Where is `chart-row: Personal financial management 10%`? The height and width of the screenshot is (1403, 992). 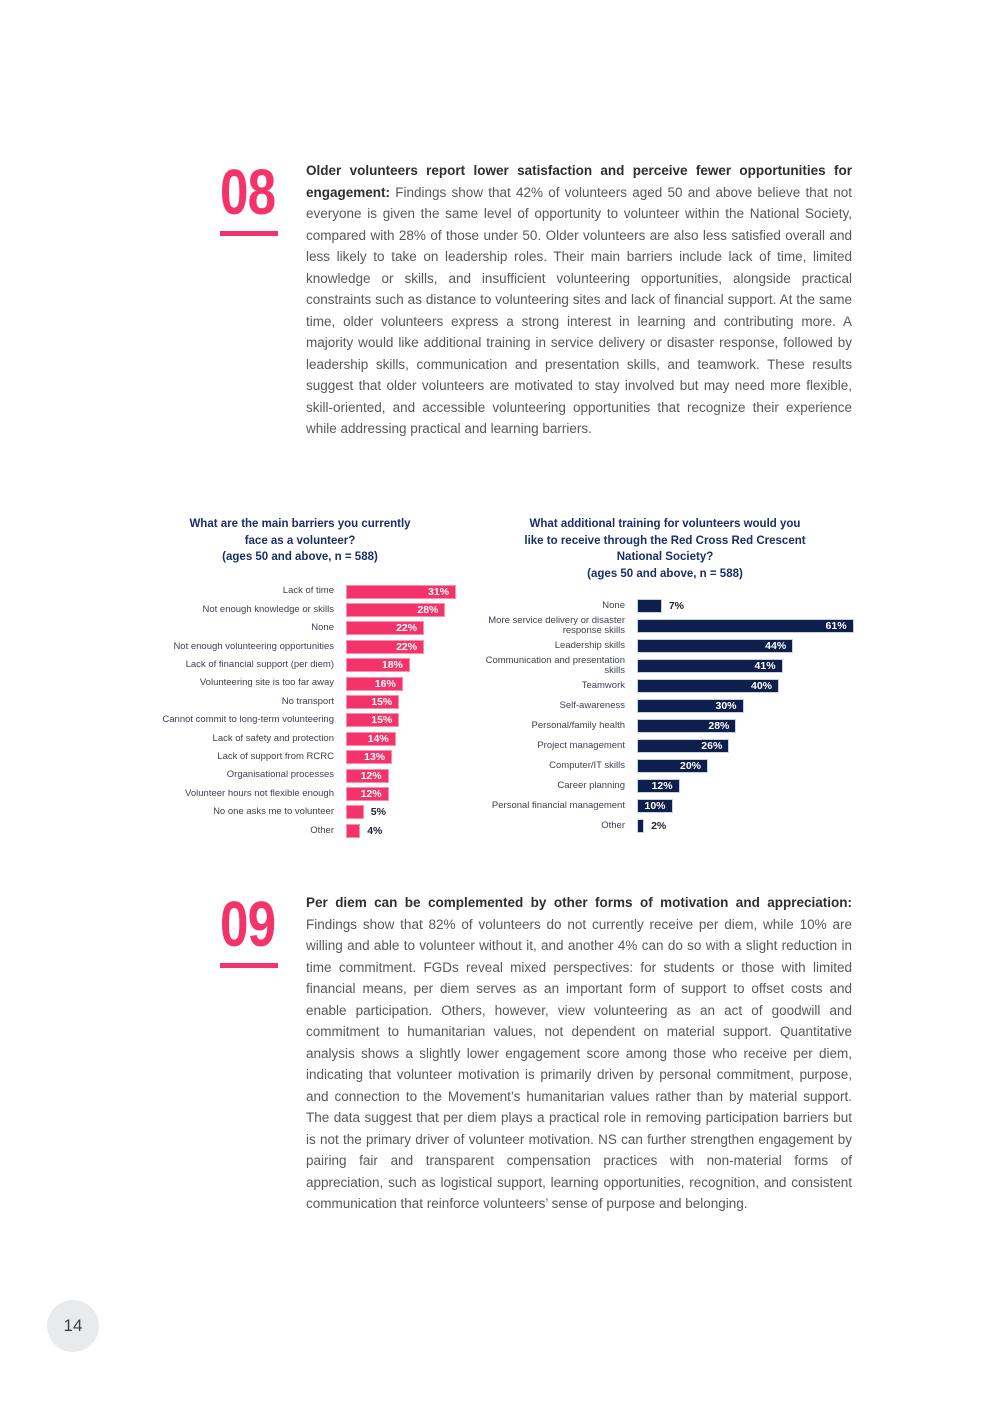 chart-row: Personal financial management 10% is located at coordinates (665, 806).